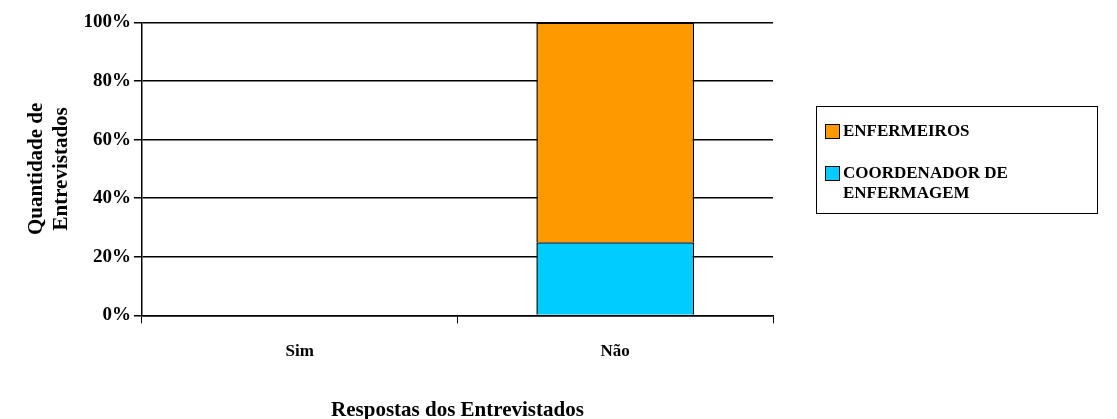 The height and width of the screenshot is (419, 1117). I want to click on y-tick-label: 40%, so click(111, 197).